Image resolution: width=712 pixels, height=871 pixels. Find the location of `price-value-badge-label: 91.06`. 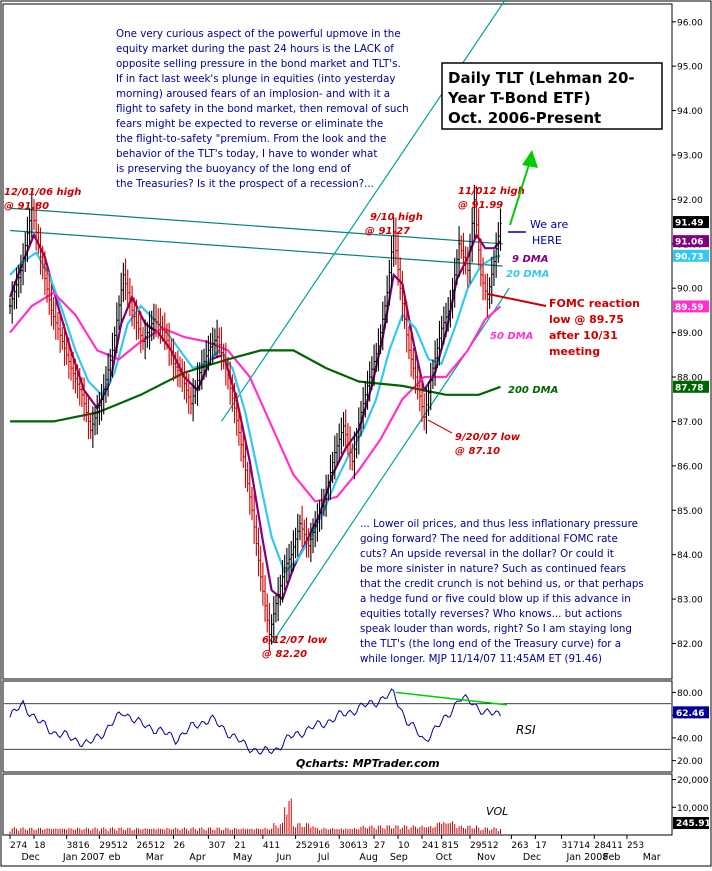

price-value-badge-label: 91.06 is located at coordinates (689, 243).